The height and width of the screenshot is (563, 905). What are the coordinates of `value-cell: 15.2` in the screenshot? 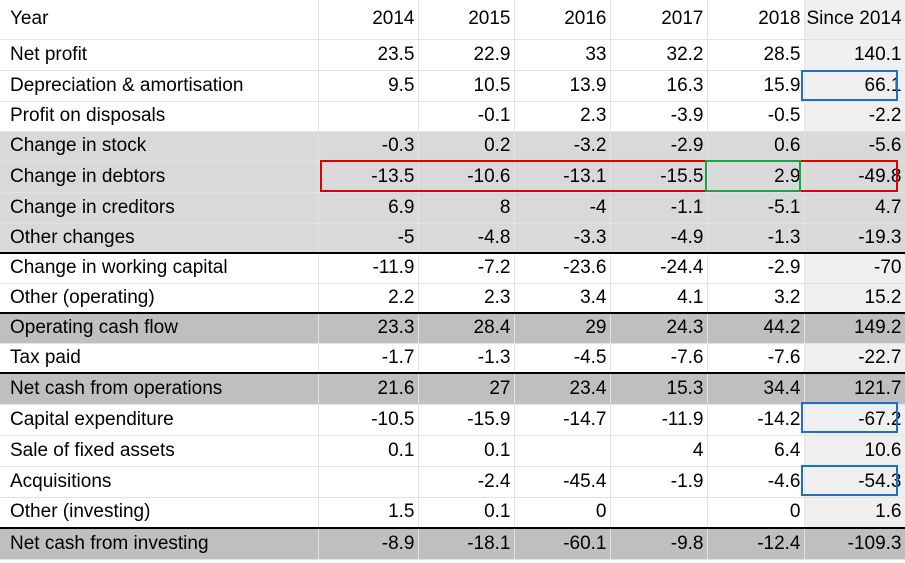 It's located at (854, 298).